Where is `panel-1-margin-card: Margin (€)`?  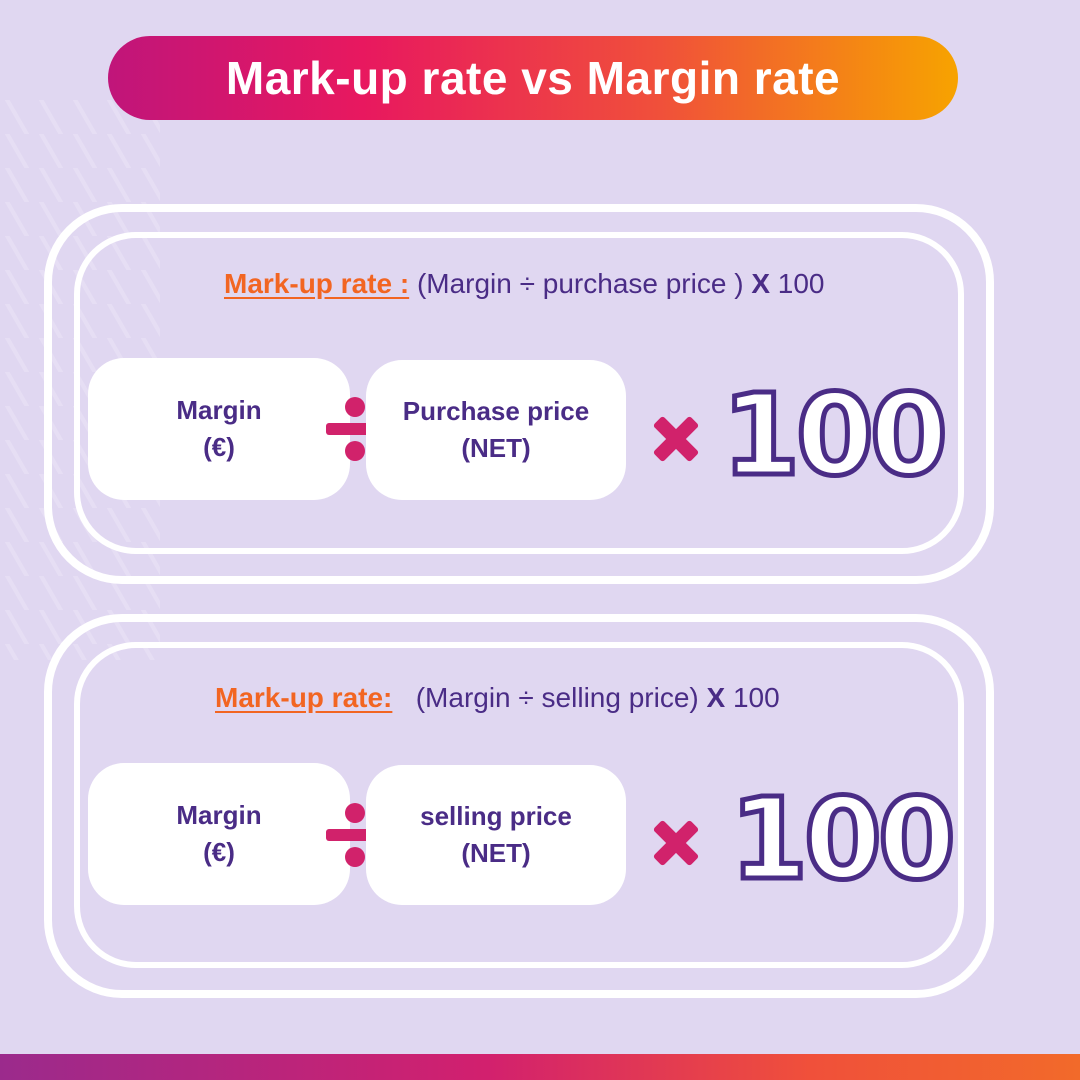 panel-1-margin-card: Margin (€) is located at coordinates (219, 429).